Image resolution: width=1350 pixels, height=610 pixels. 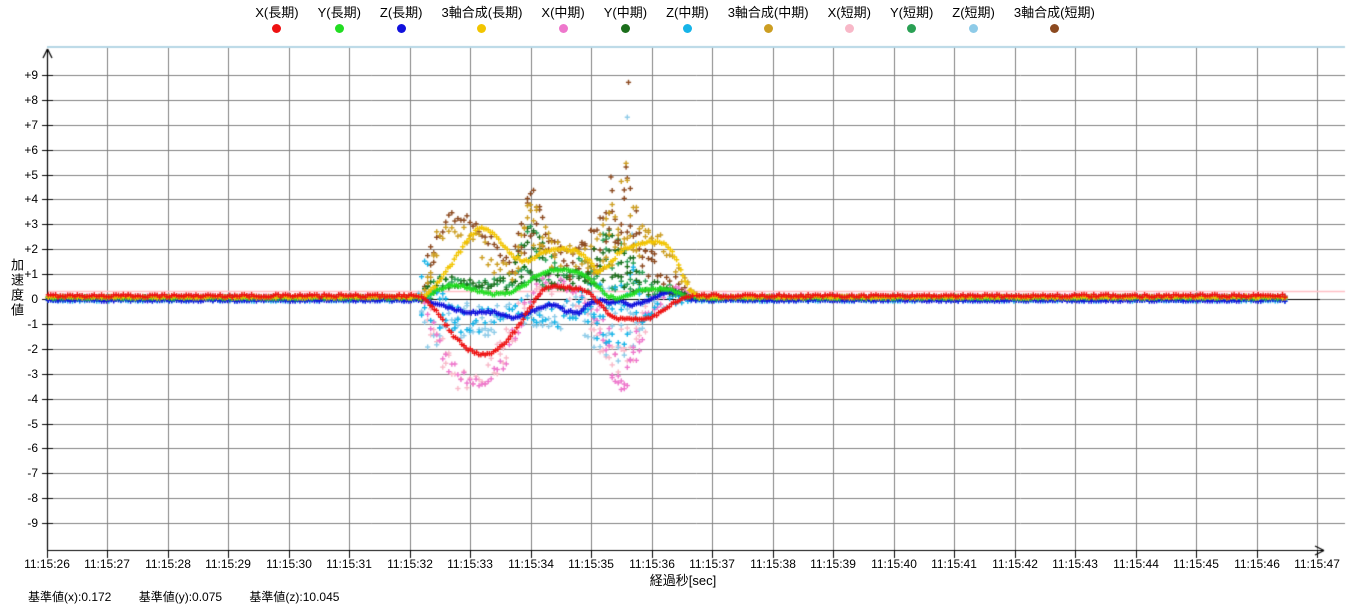 What do you see at coordinates (954, 564) in the screenshot?
I see `x-tick-label: 11:15:41` at bounding box center [954, 564].